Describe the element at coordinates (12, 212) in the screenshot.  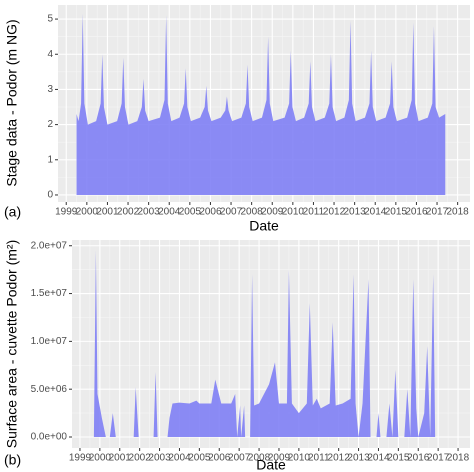
I see `panel-tag: (a)` at that location.